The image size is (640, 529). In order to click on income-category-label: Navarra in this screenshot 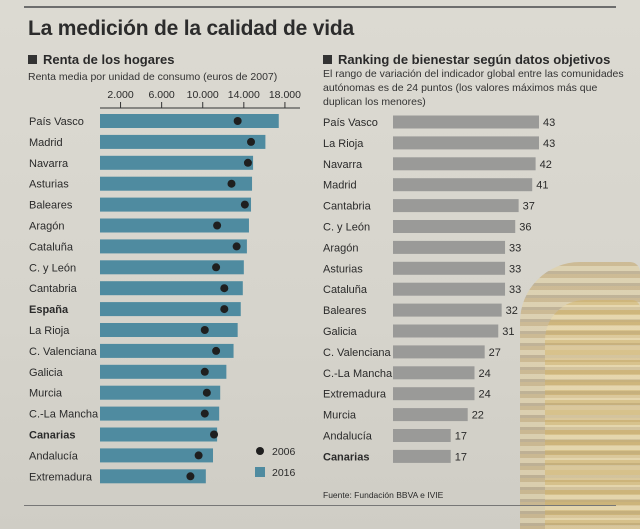, I will do `click(49, 164)`.